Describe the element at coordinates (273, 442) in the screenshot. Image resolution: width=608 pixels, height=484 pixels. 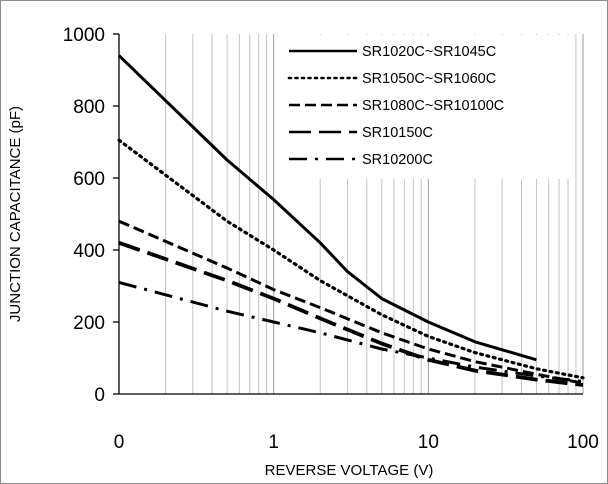
I see `x-tick-label: 1` at that location.